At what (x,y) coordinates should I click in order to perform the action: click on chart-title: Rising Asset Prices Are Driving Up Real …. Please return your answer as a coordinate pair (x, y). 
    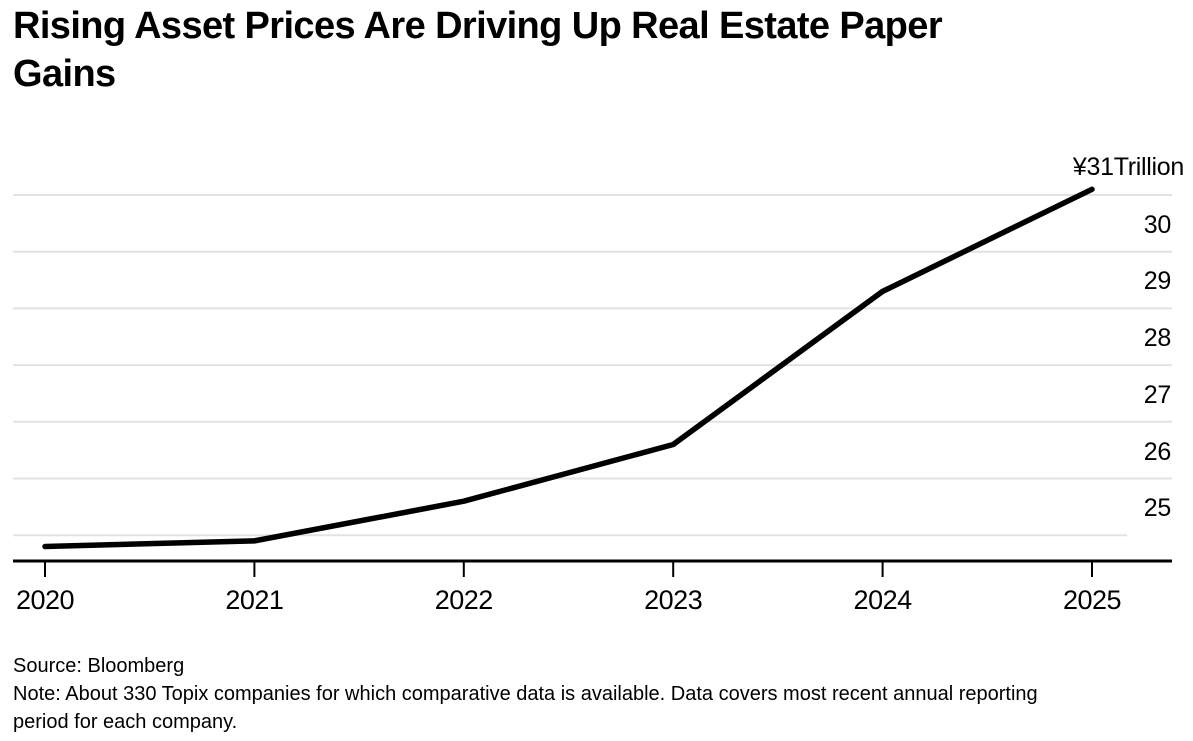
    Looking at the image, I should click on (478, 50).